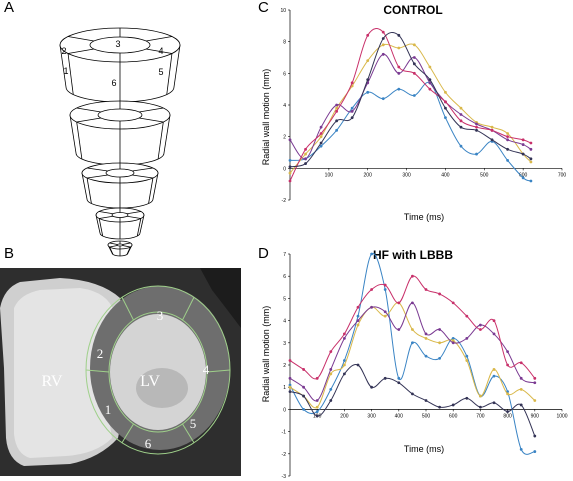  What do you see at coordinates (120, 115) in the screenshot?
I see `ring-hole` at bounding box center [120, 115].